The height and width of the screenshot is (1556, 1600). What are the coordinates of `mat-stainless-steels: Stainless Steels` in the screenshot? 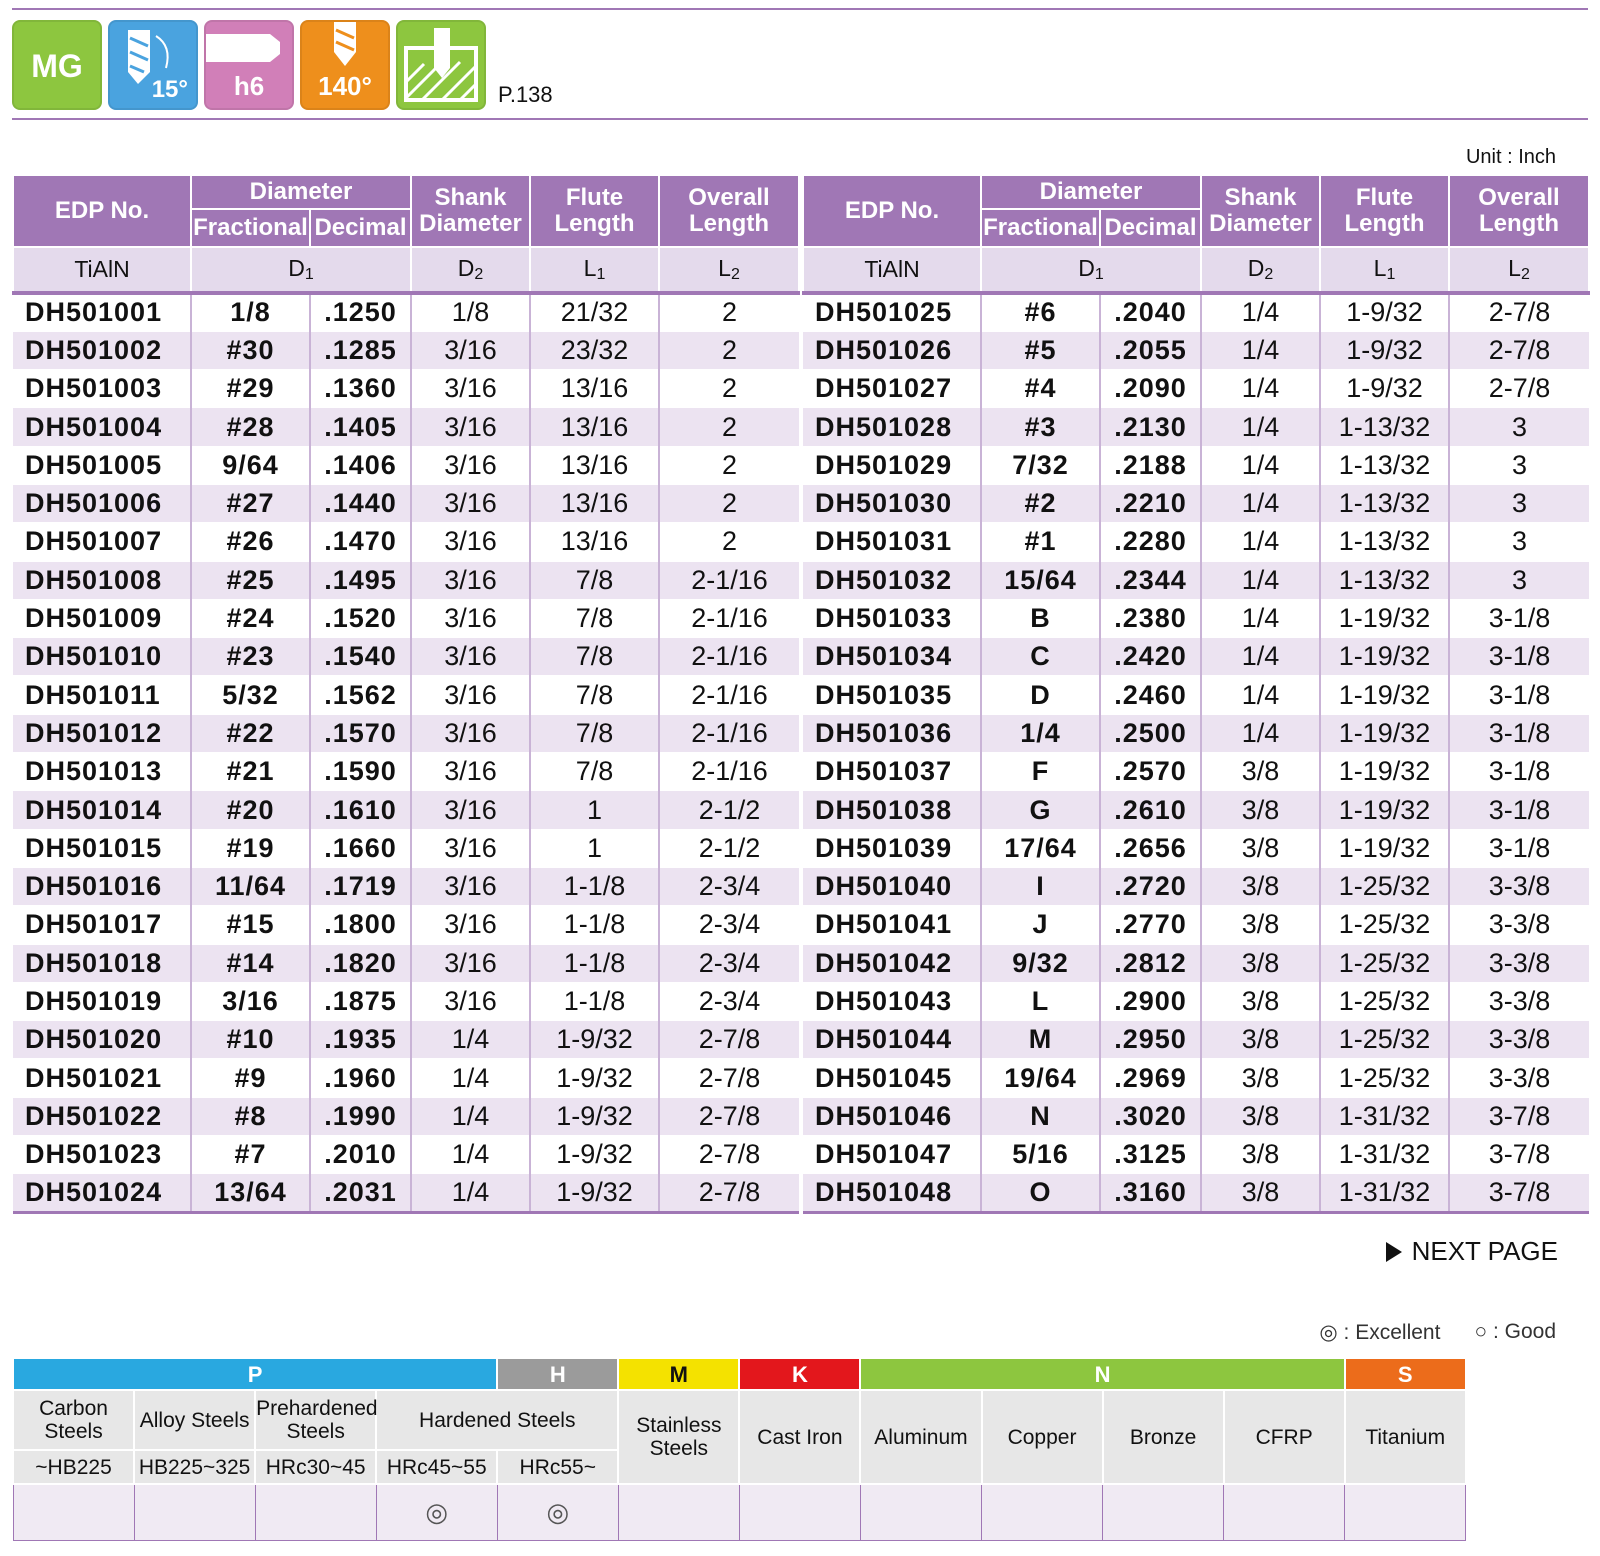 It's located at (679, 1437).